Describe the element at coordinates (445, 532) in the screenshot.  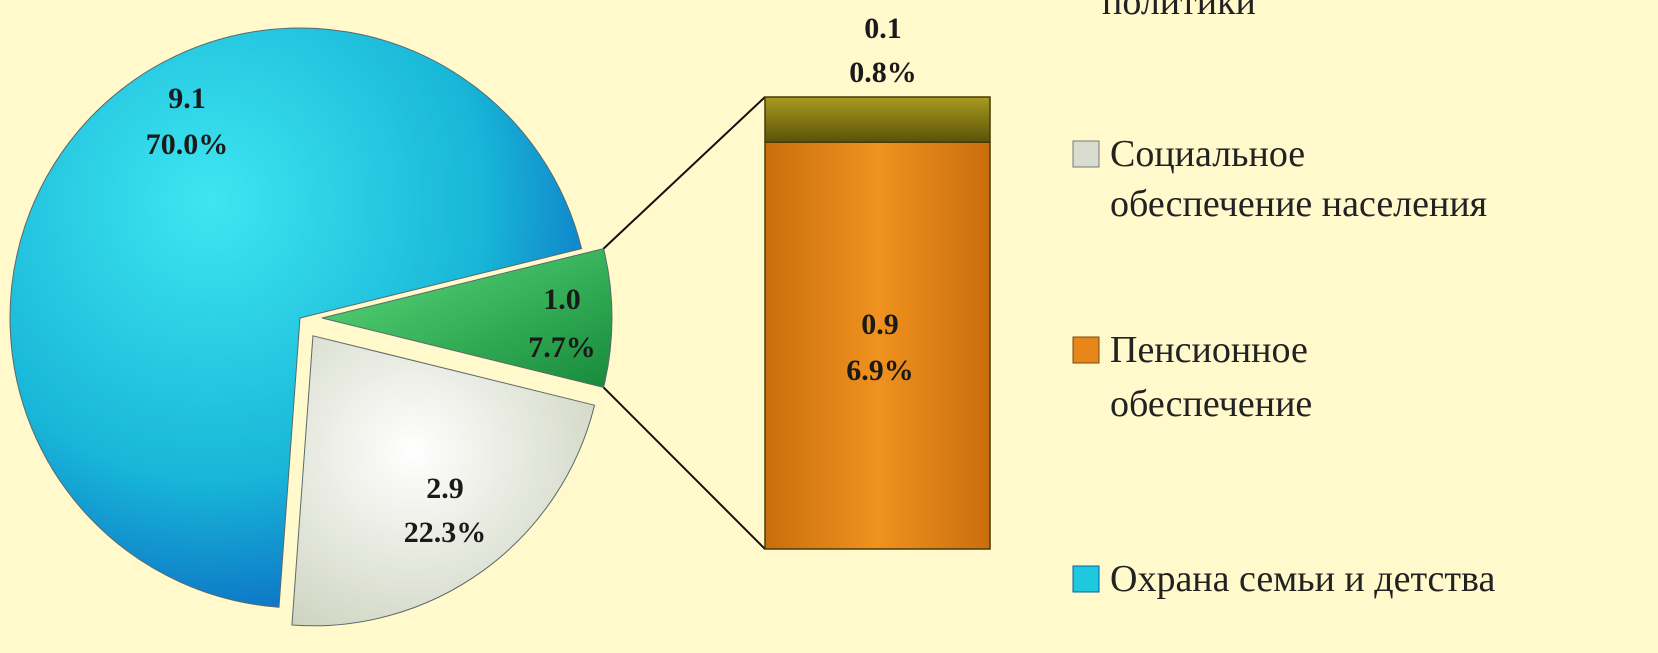
I see `pie-white-percent-label: 22.3%` at that location.